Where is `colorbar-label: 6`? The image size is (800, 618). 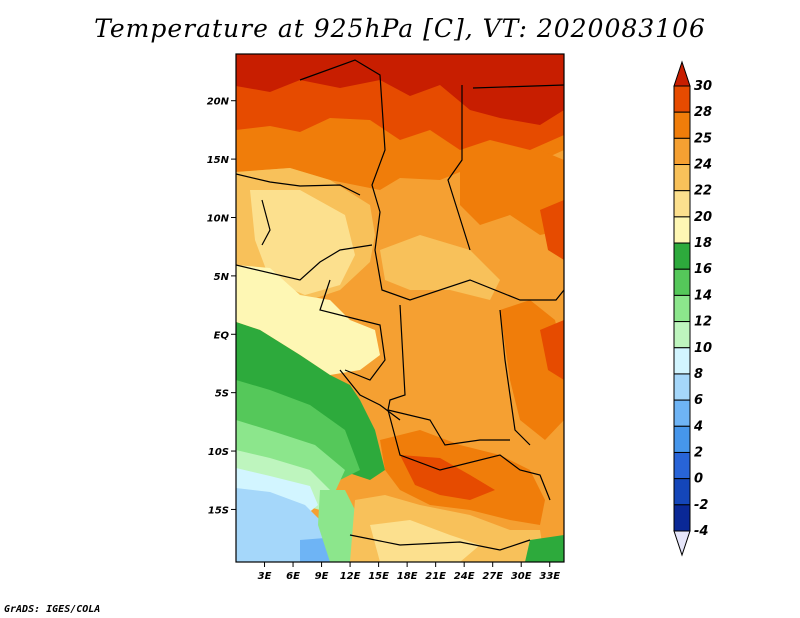
colorbar-label: 6 is located at coordinates (698, 400).